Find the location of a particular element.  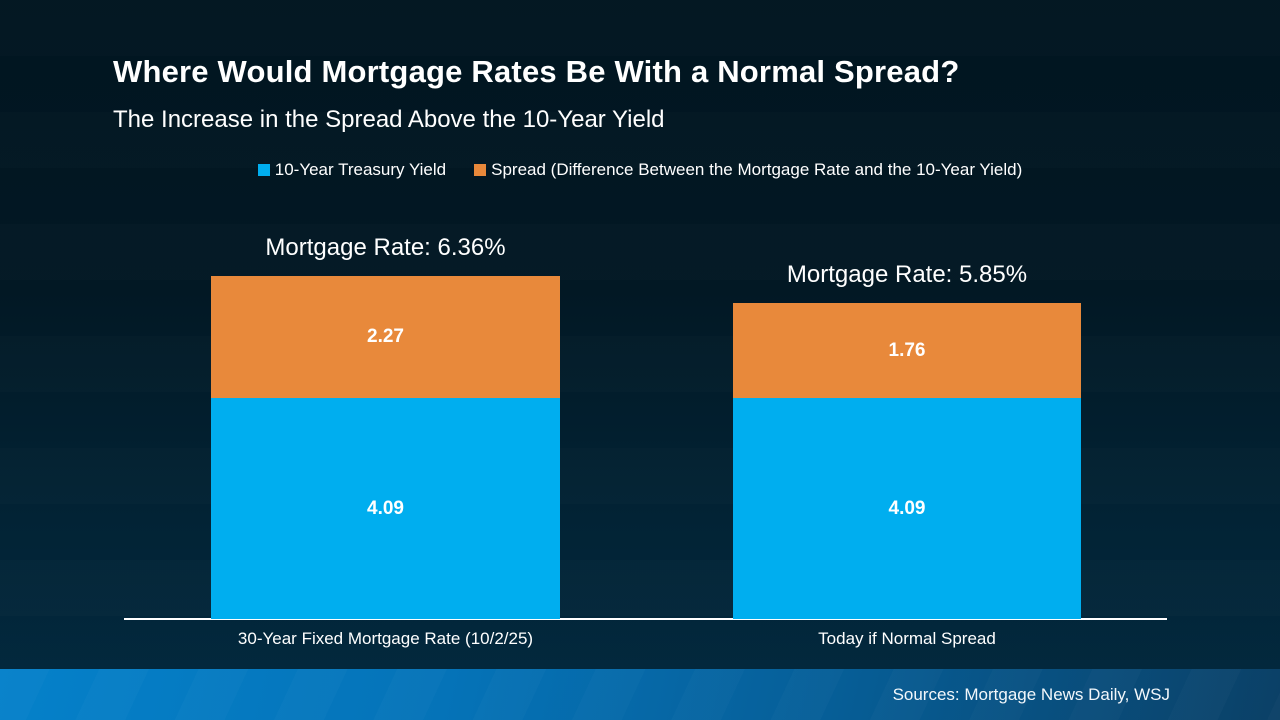

bar-total-label: Mortgage Rate: 5.85% is located at coordinates (907, 275).